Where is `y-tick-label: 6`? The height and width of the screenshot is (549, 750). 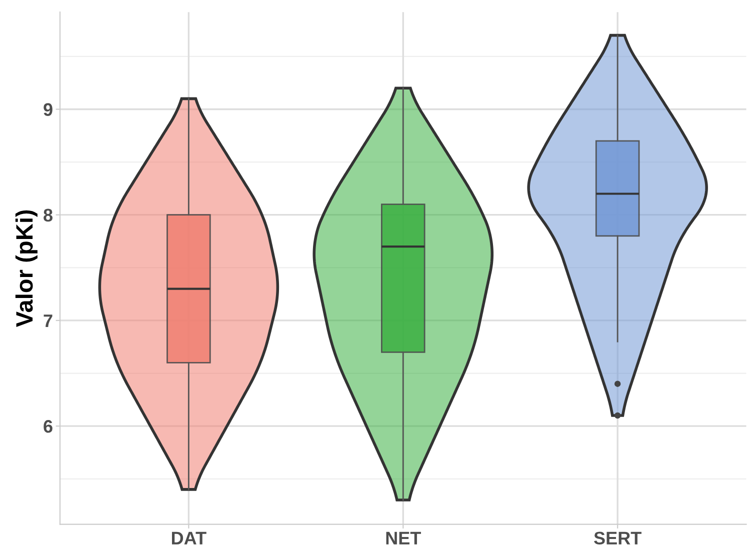
y-tick-label: 6 is located at coordinates (48, 426).